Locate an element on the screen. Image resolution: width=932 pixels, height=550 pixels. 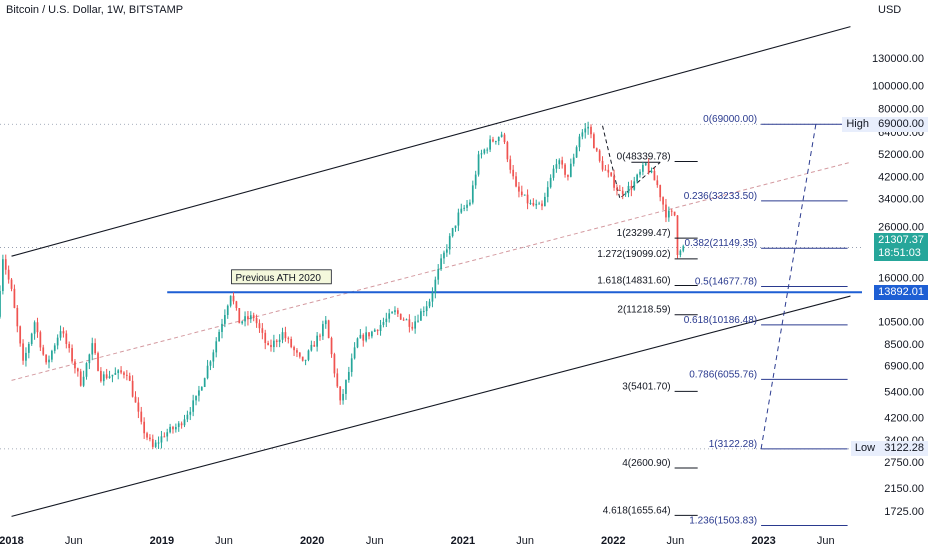
x-tick-label: 2018 is located at coordinates (12, 541).